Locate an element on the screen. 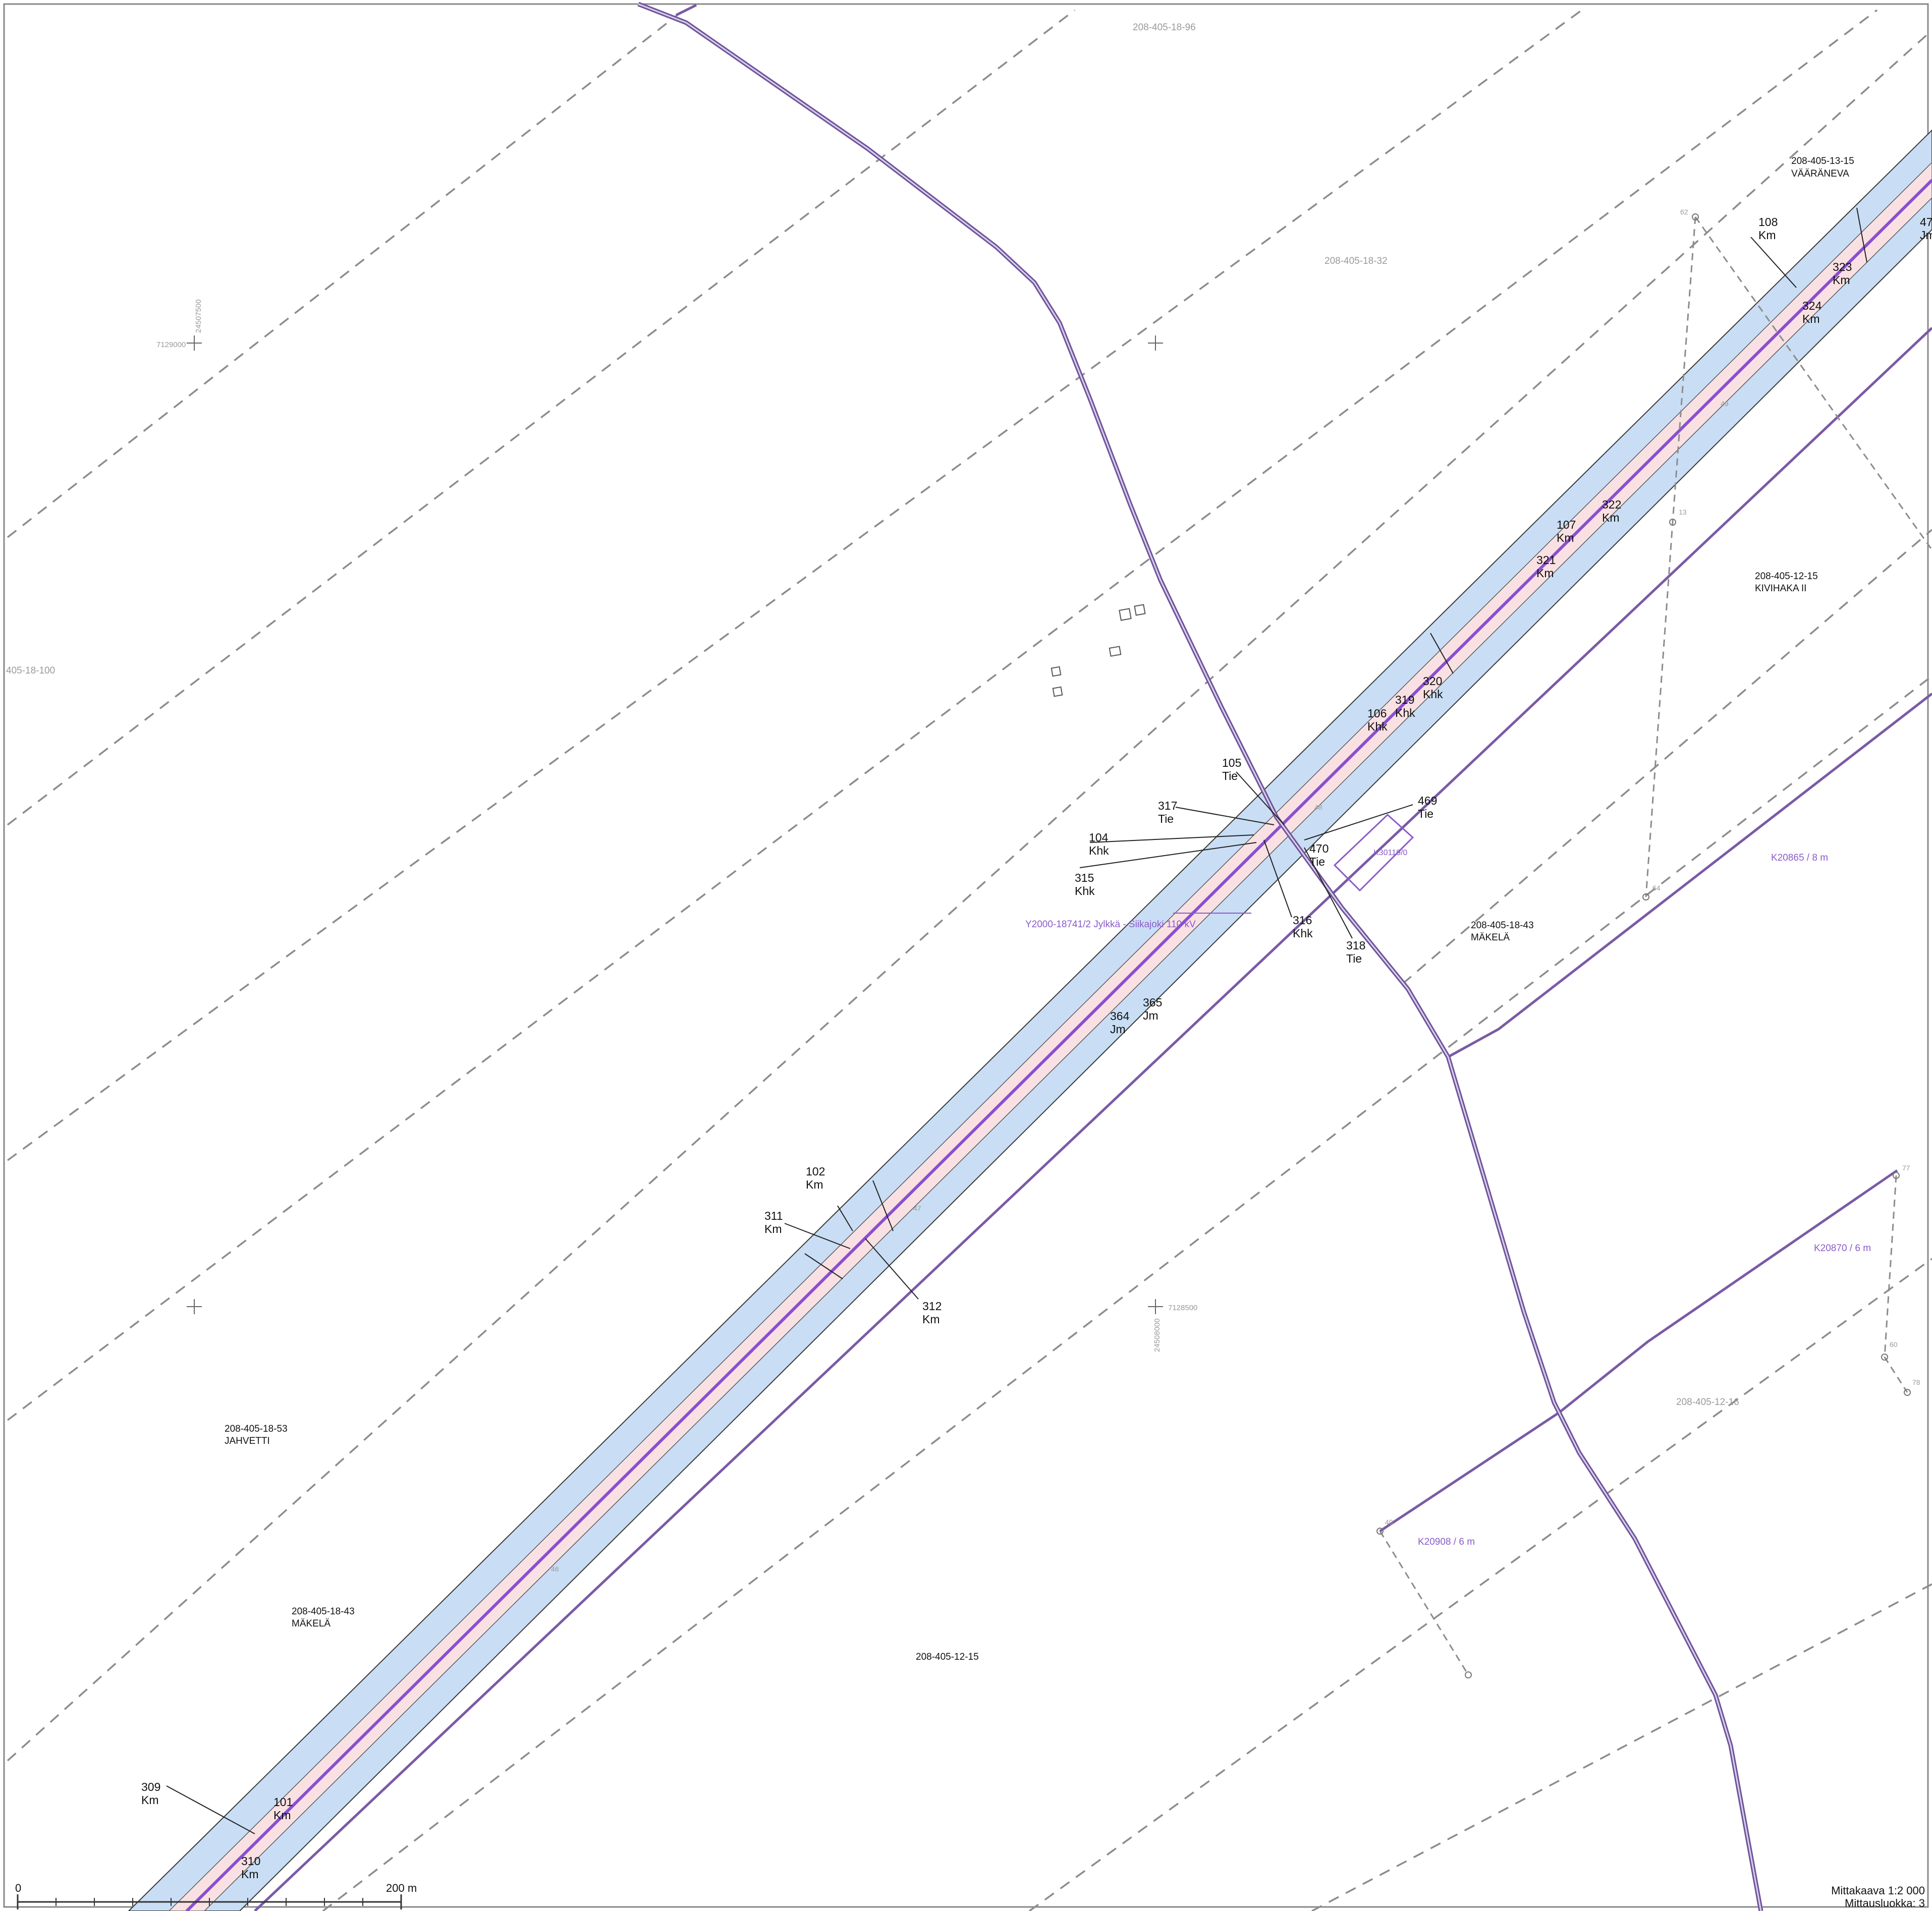 The height and width of the screenshot is (1911, 1932). parcel-name: JAHVETTI is located at coordinates (247, 1441).